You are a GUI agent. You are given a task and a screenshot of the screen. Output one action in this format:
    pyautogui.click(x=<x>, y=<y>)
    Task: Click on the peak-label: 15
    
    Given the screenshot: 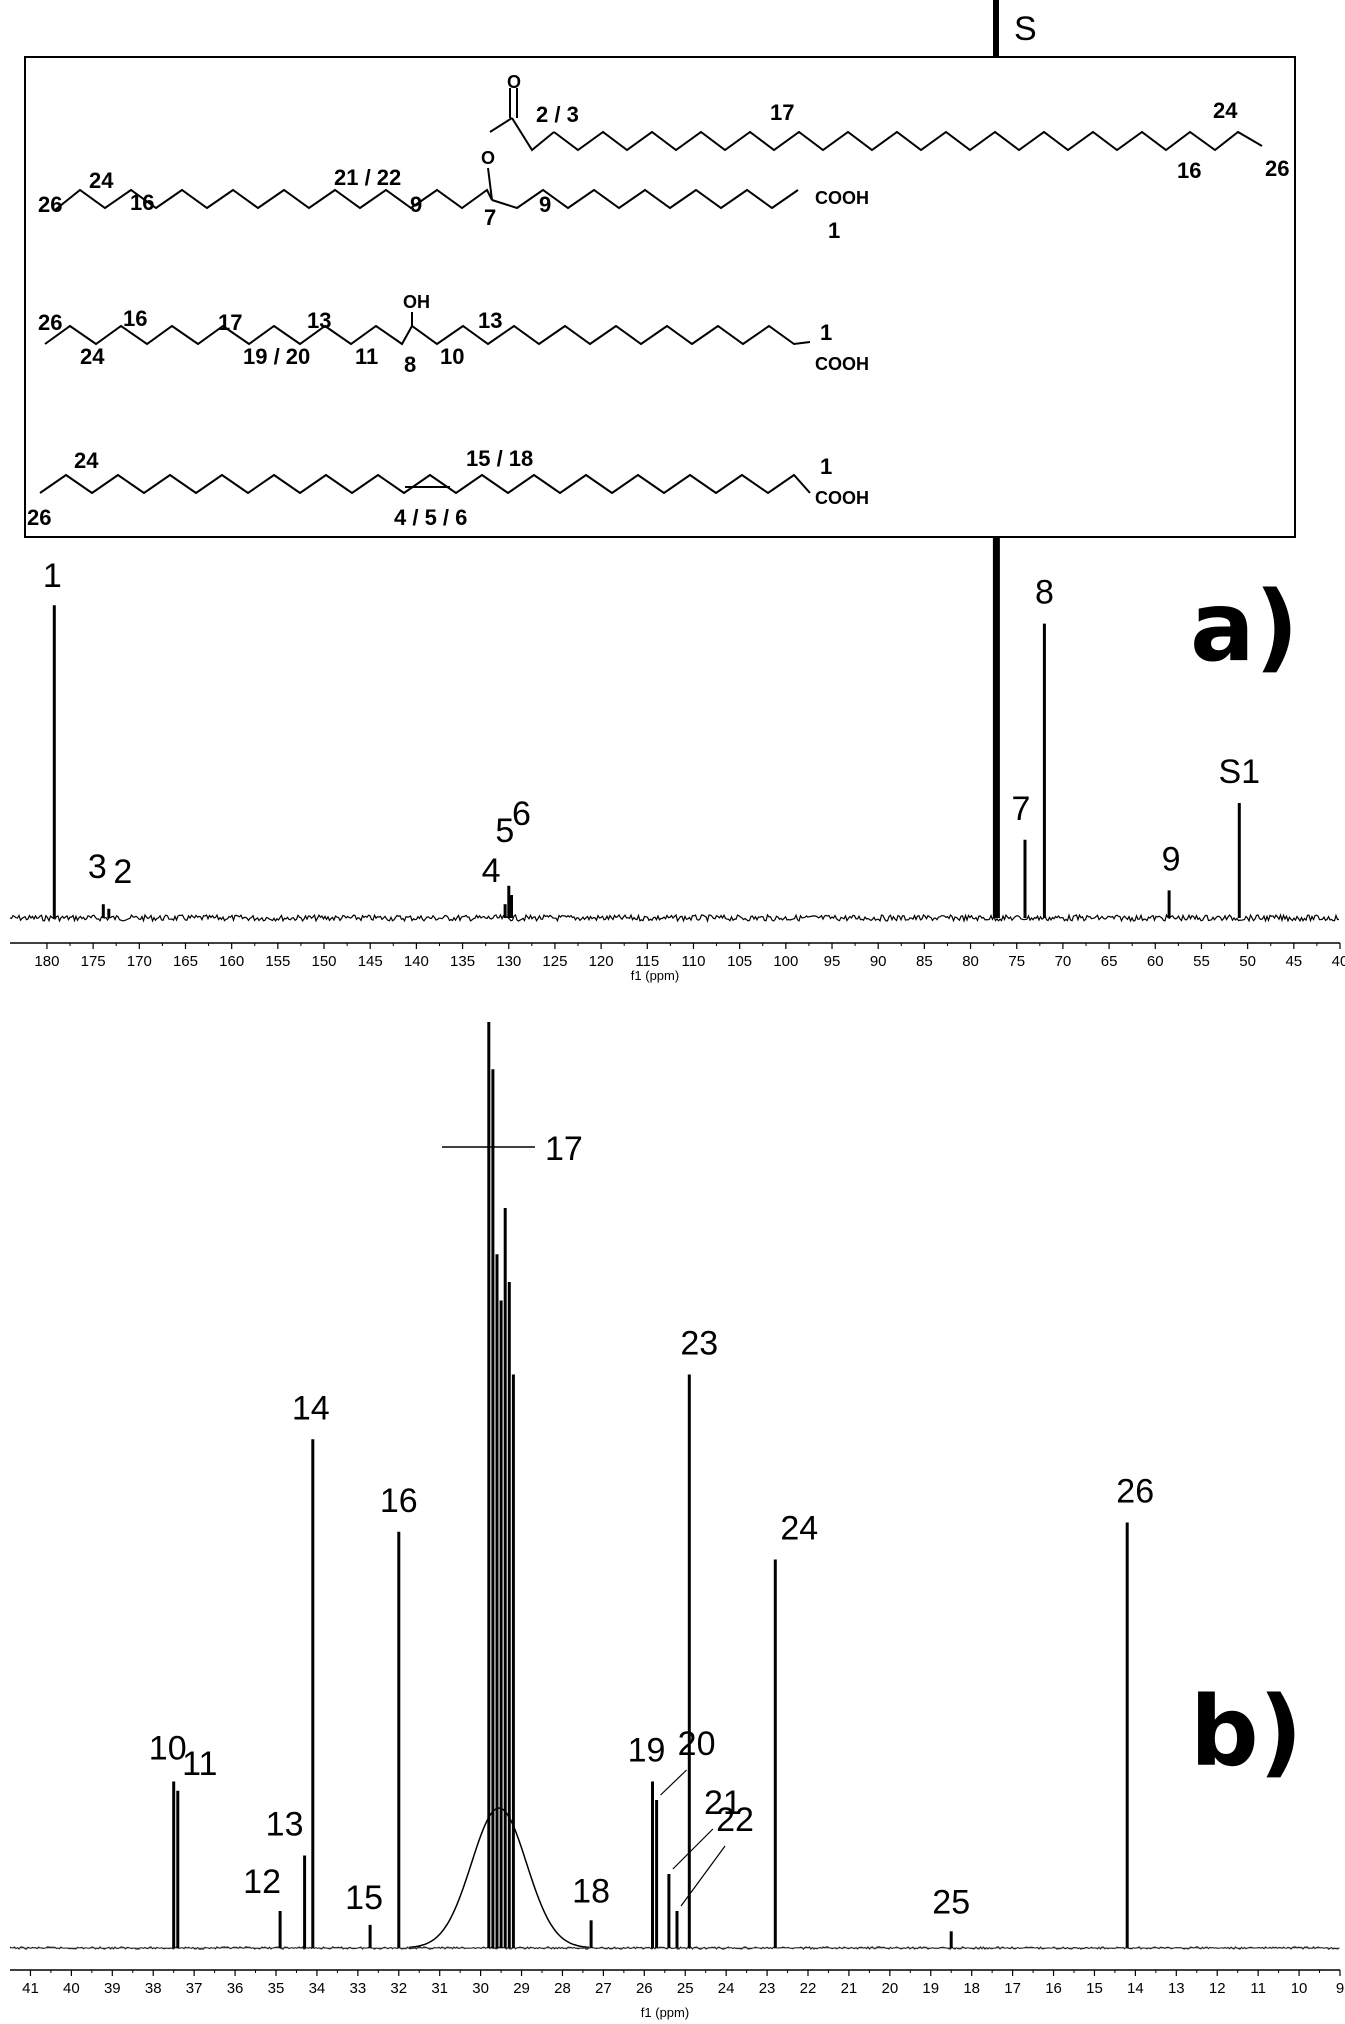 What is the action you would take?
    pyautogui.click(x=364, y=1898)
    